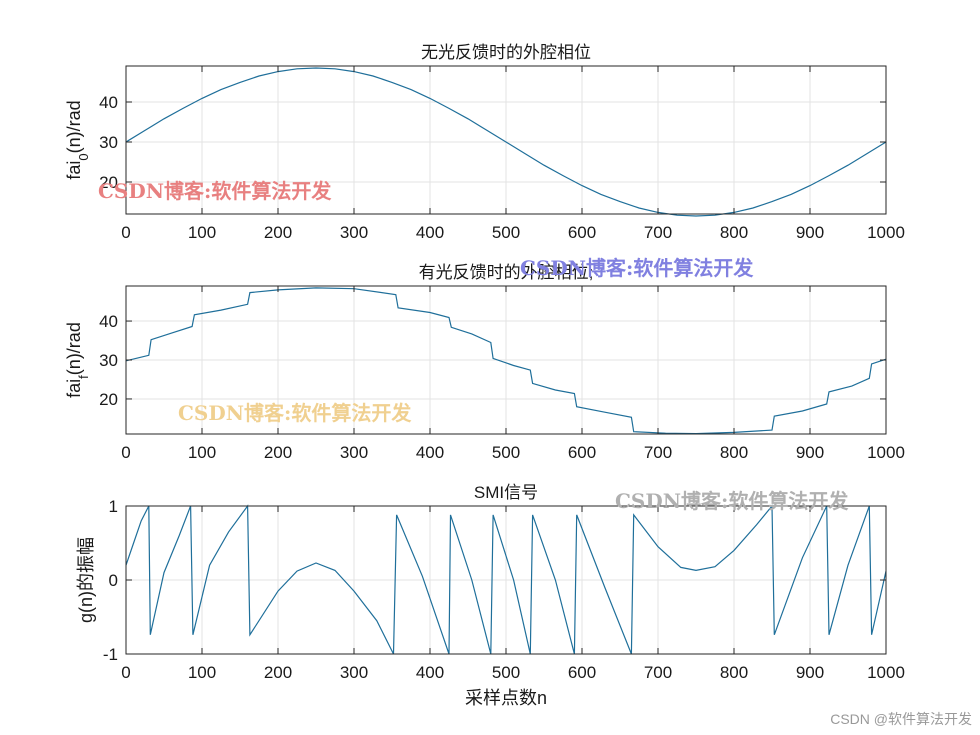  I want to click on chart-title: 无光反馈时的外腔相位, so click(506, 52).